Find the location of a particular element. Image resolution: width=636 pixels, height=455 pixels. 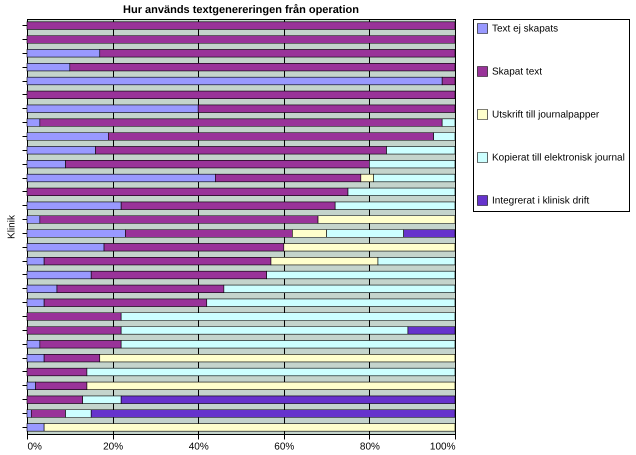

legend-label: Utskrift till journalpapper is located at coordinates (546, 115).